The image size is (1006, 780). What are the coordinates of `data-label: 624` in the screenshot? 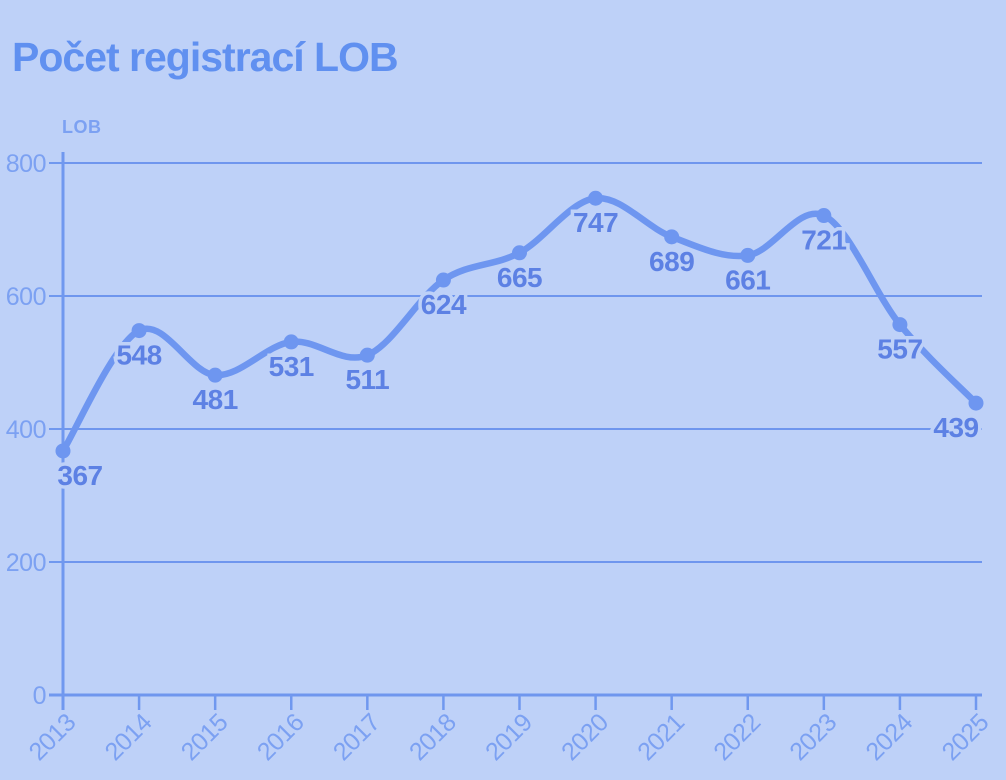 It's located at (444, 304).